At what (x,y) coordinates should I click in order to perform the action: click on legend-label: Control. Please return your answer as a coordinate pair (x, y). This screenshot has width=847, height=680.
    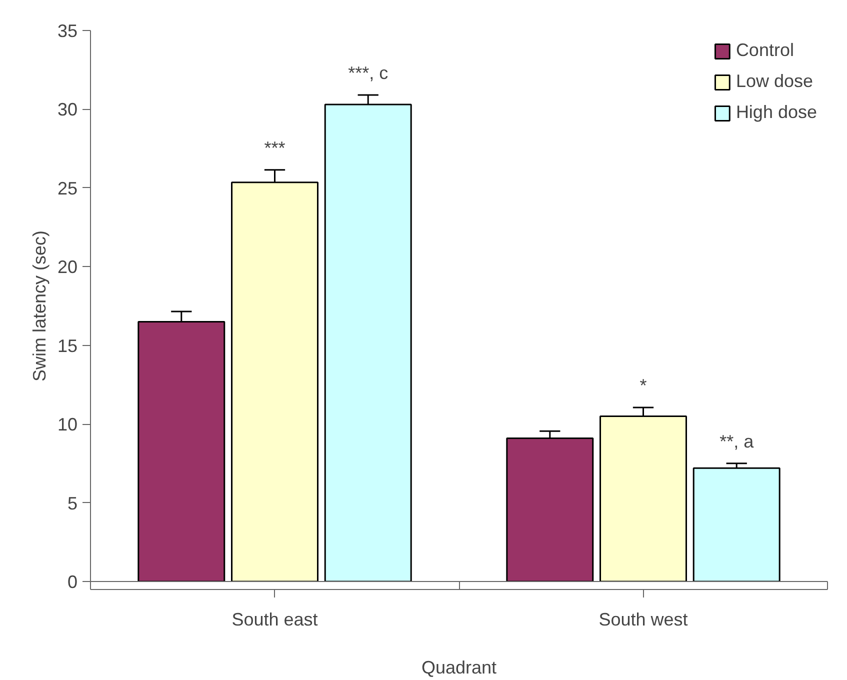
    Looking at the image, I should click on (765, 50).